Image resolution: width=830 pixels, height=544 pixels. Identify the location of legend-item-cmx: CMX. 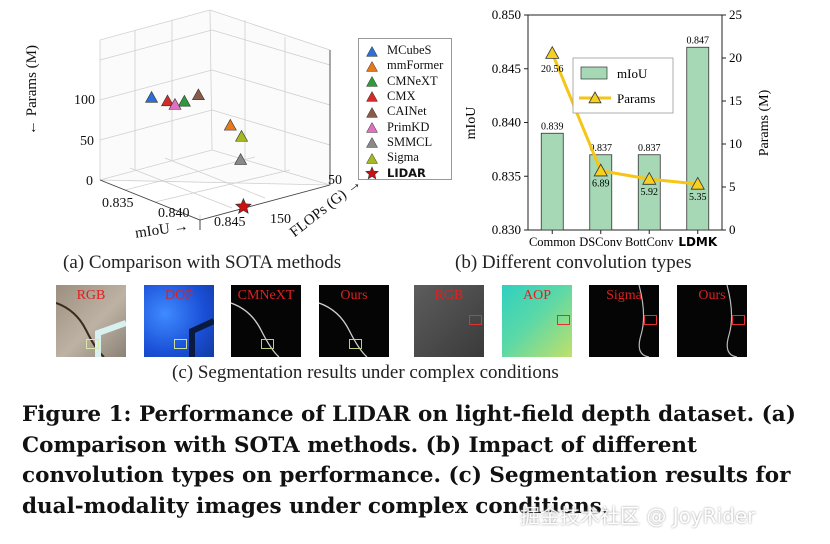
(390, 96).